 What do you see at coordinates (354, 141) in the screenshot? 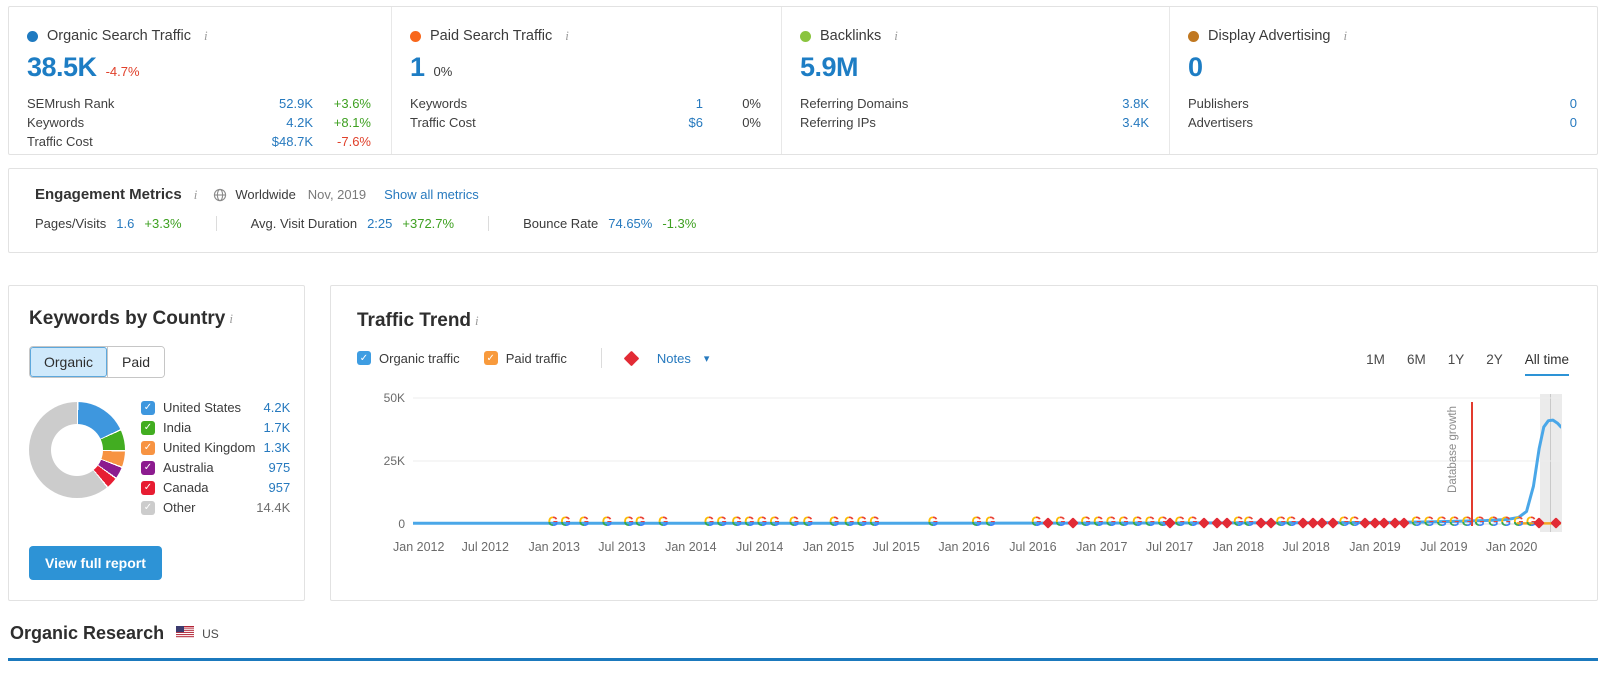
I see `stat-delta: -7.6%` at bounding box center [354, 141].